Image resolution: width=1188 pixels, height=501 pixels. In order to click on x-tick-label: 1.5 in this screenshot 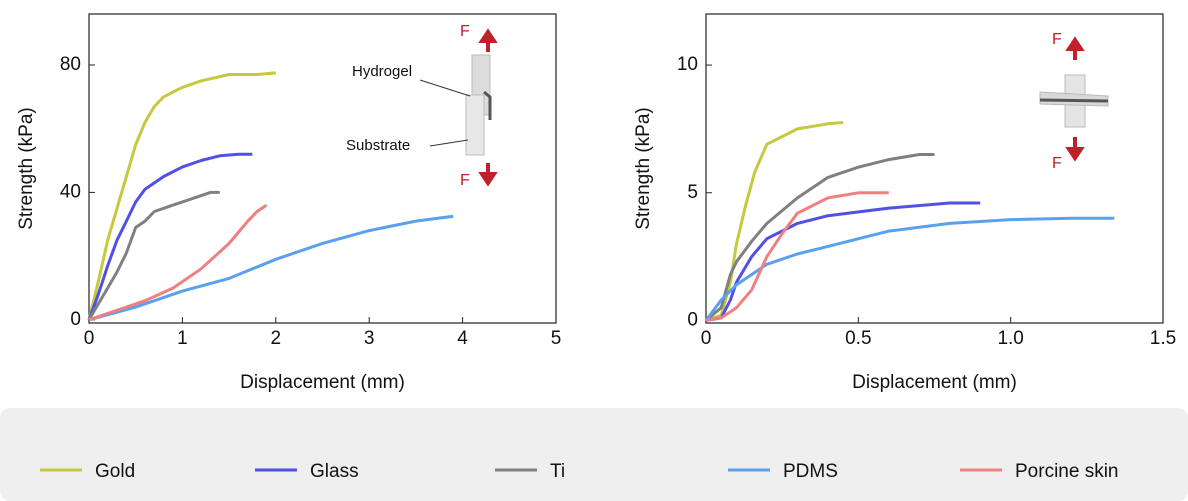, I will do `click(1163, 338)`.